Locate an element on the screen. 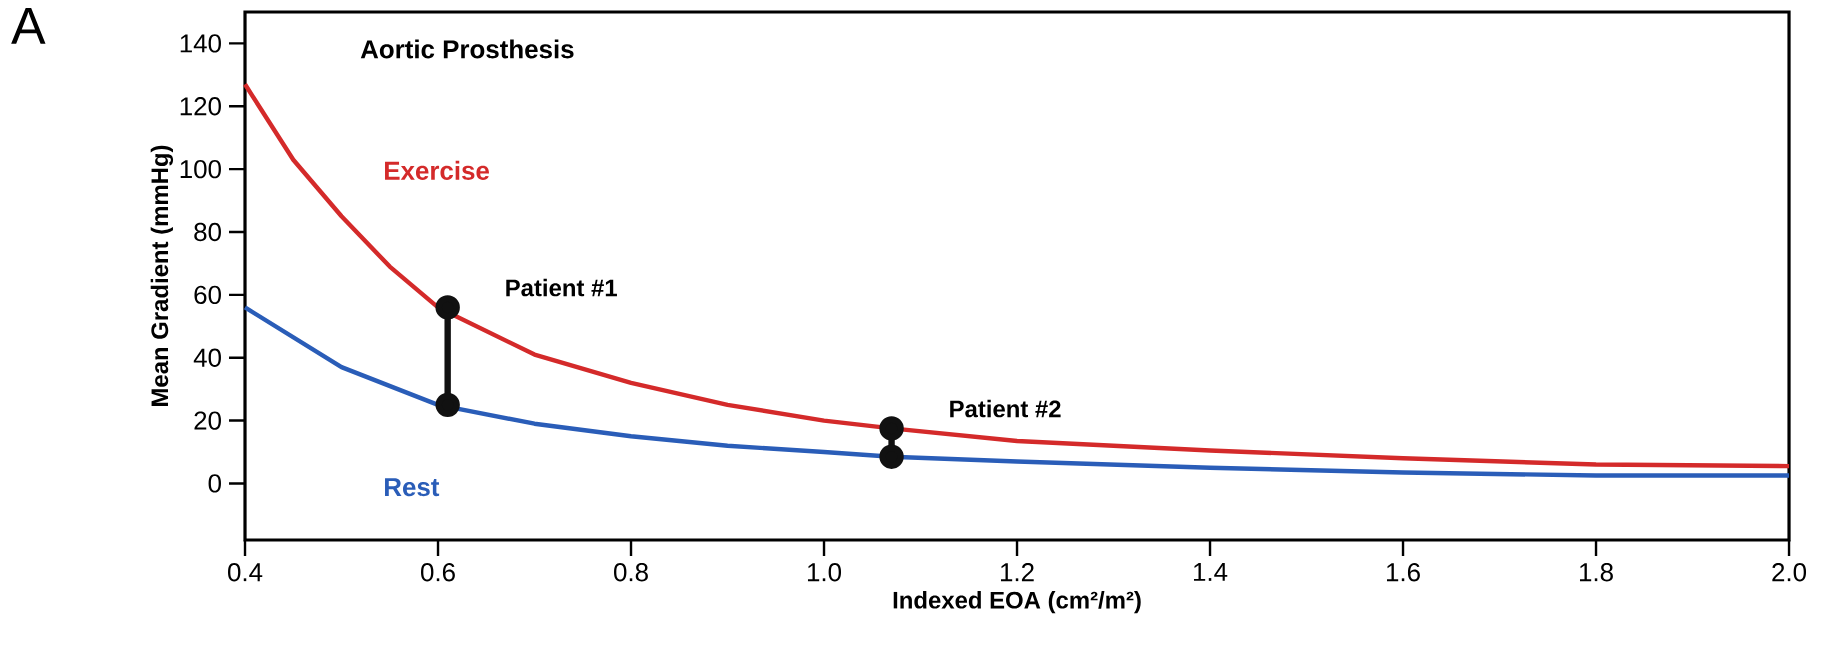  x-tick-label: 2.0 is located at coordinates (1789, 572).